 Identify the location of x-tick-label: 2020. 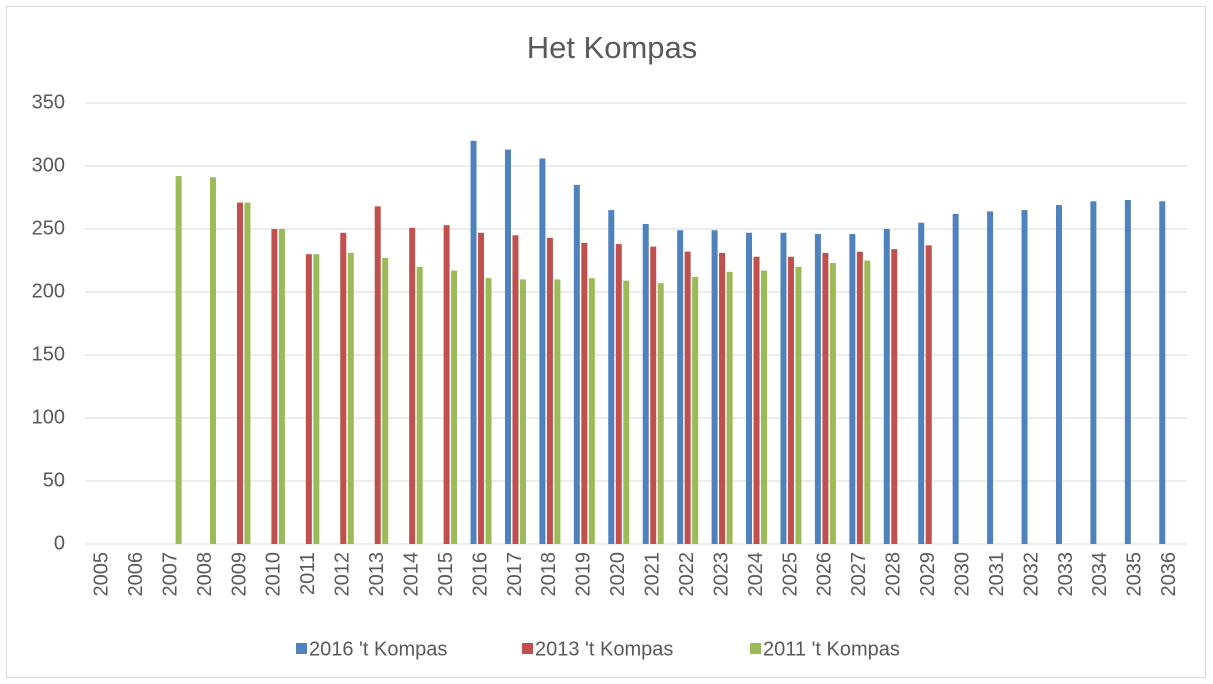
(618, 574).